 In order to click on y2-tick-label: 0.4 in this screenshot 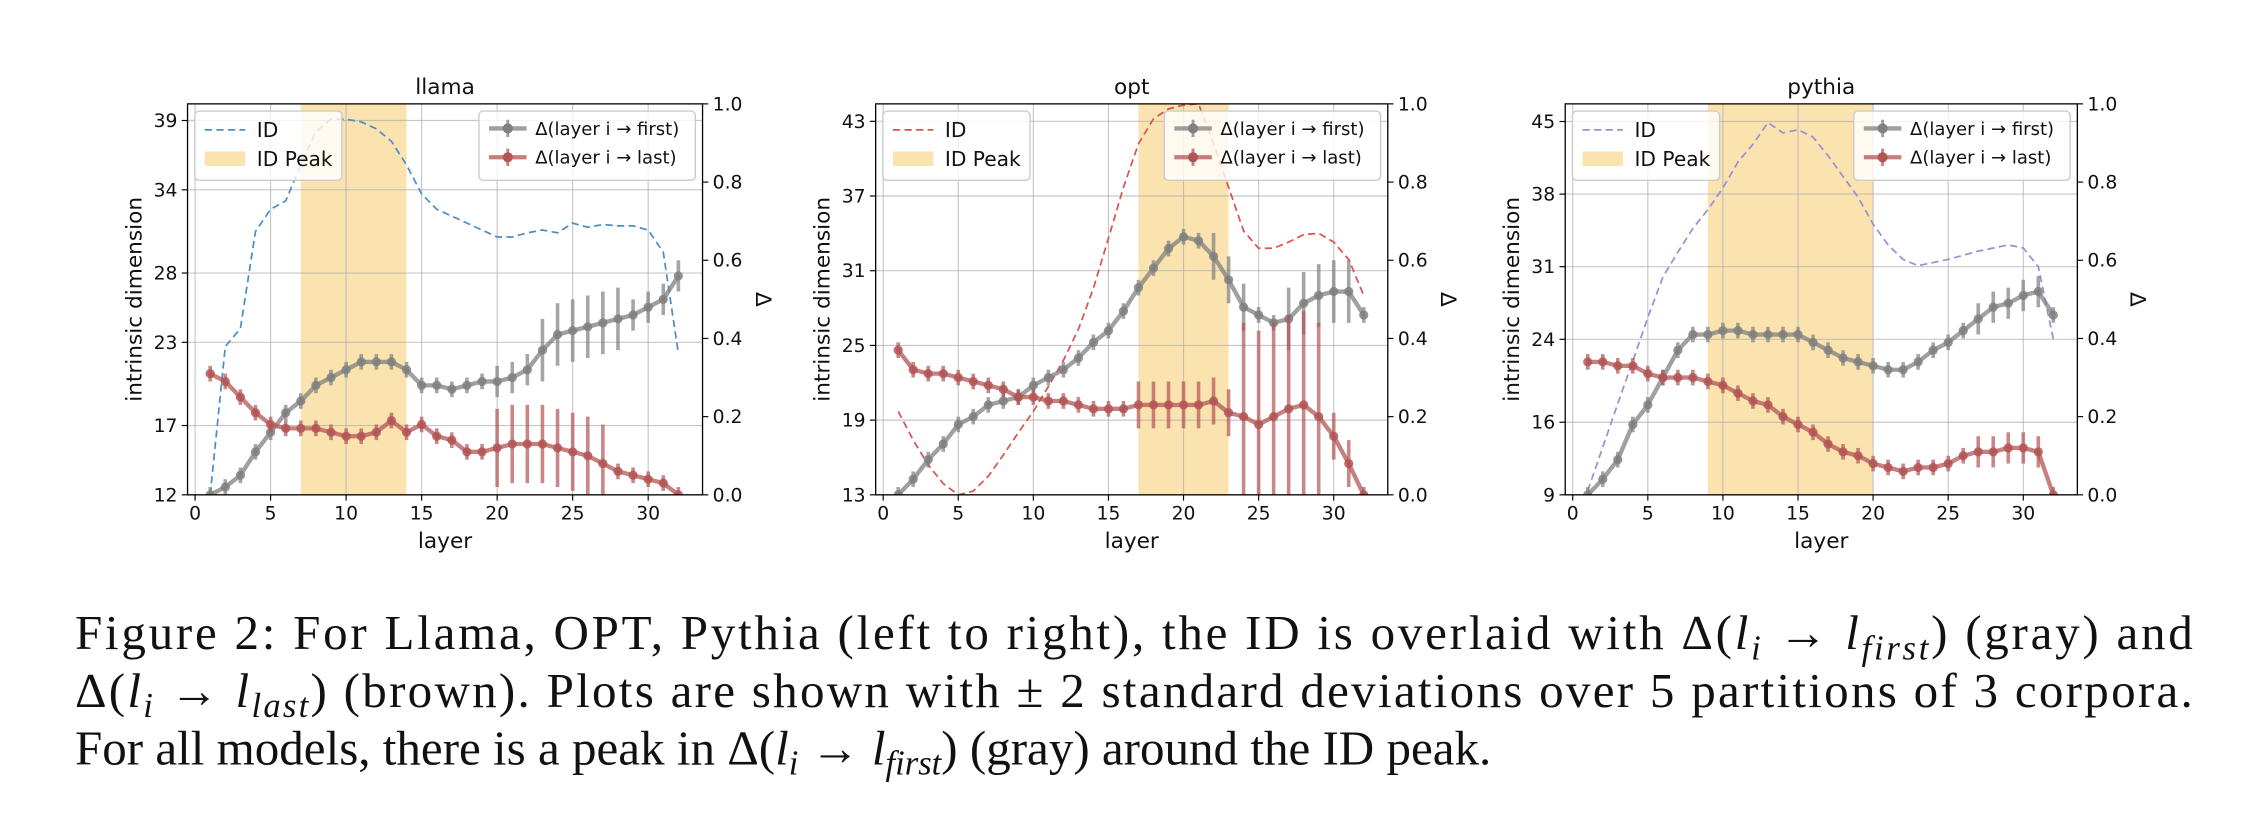, I will do `click(2102, 339)`.